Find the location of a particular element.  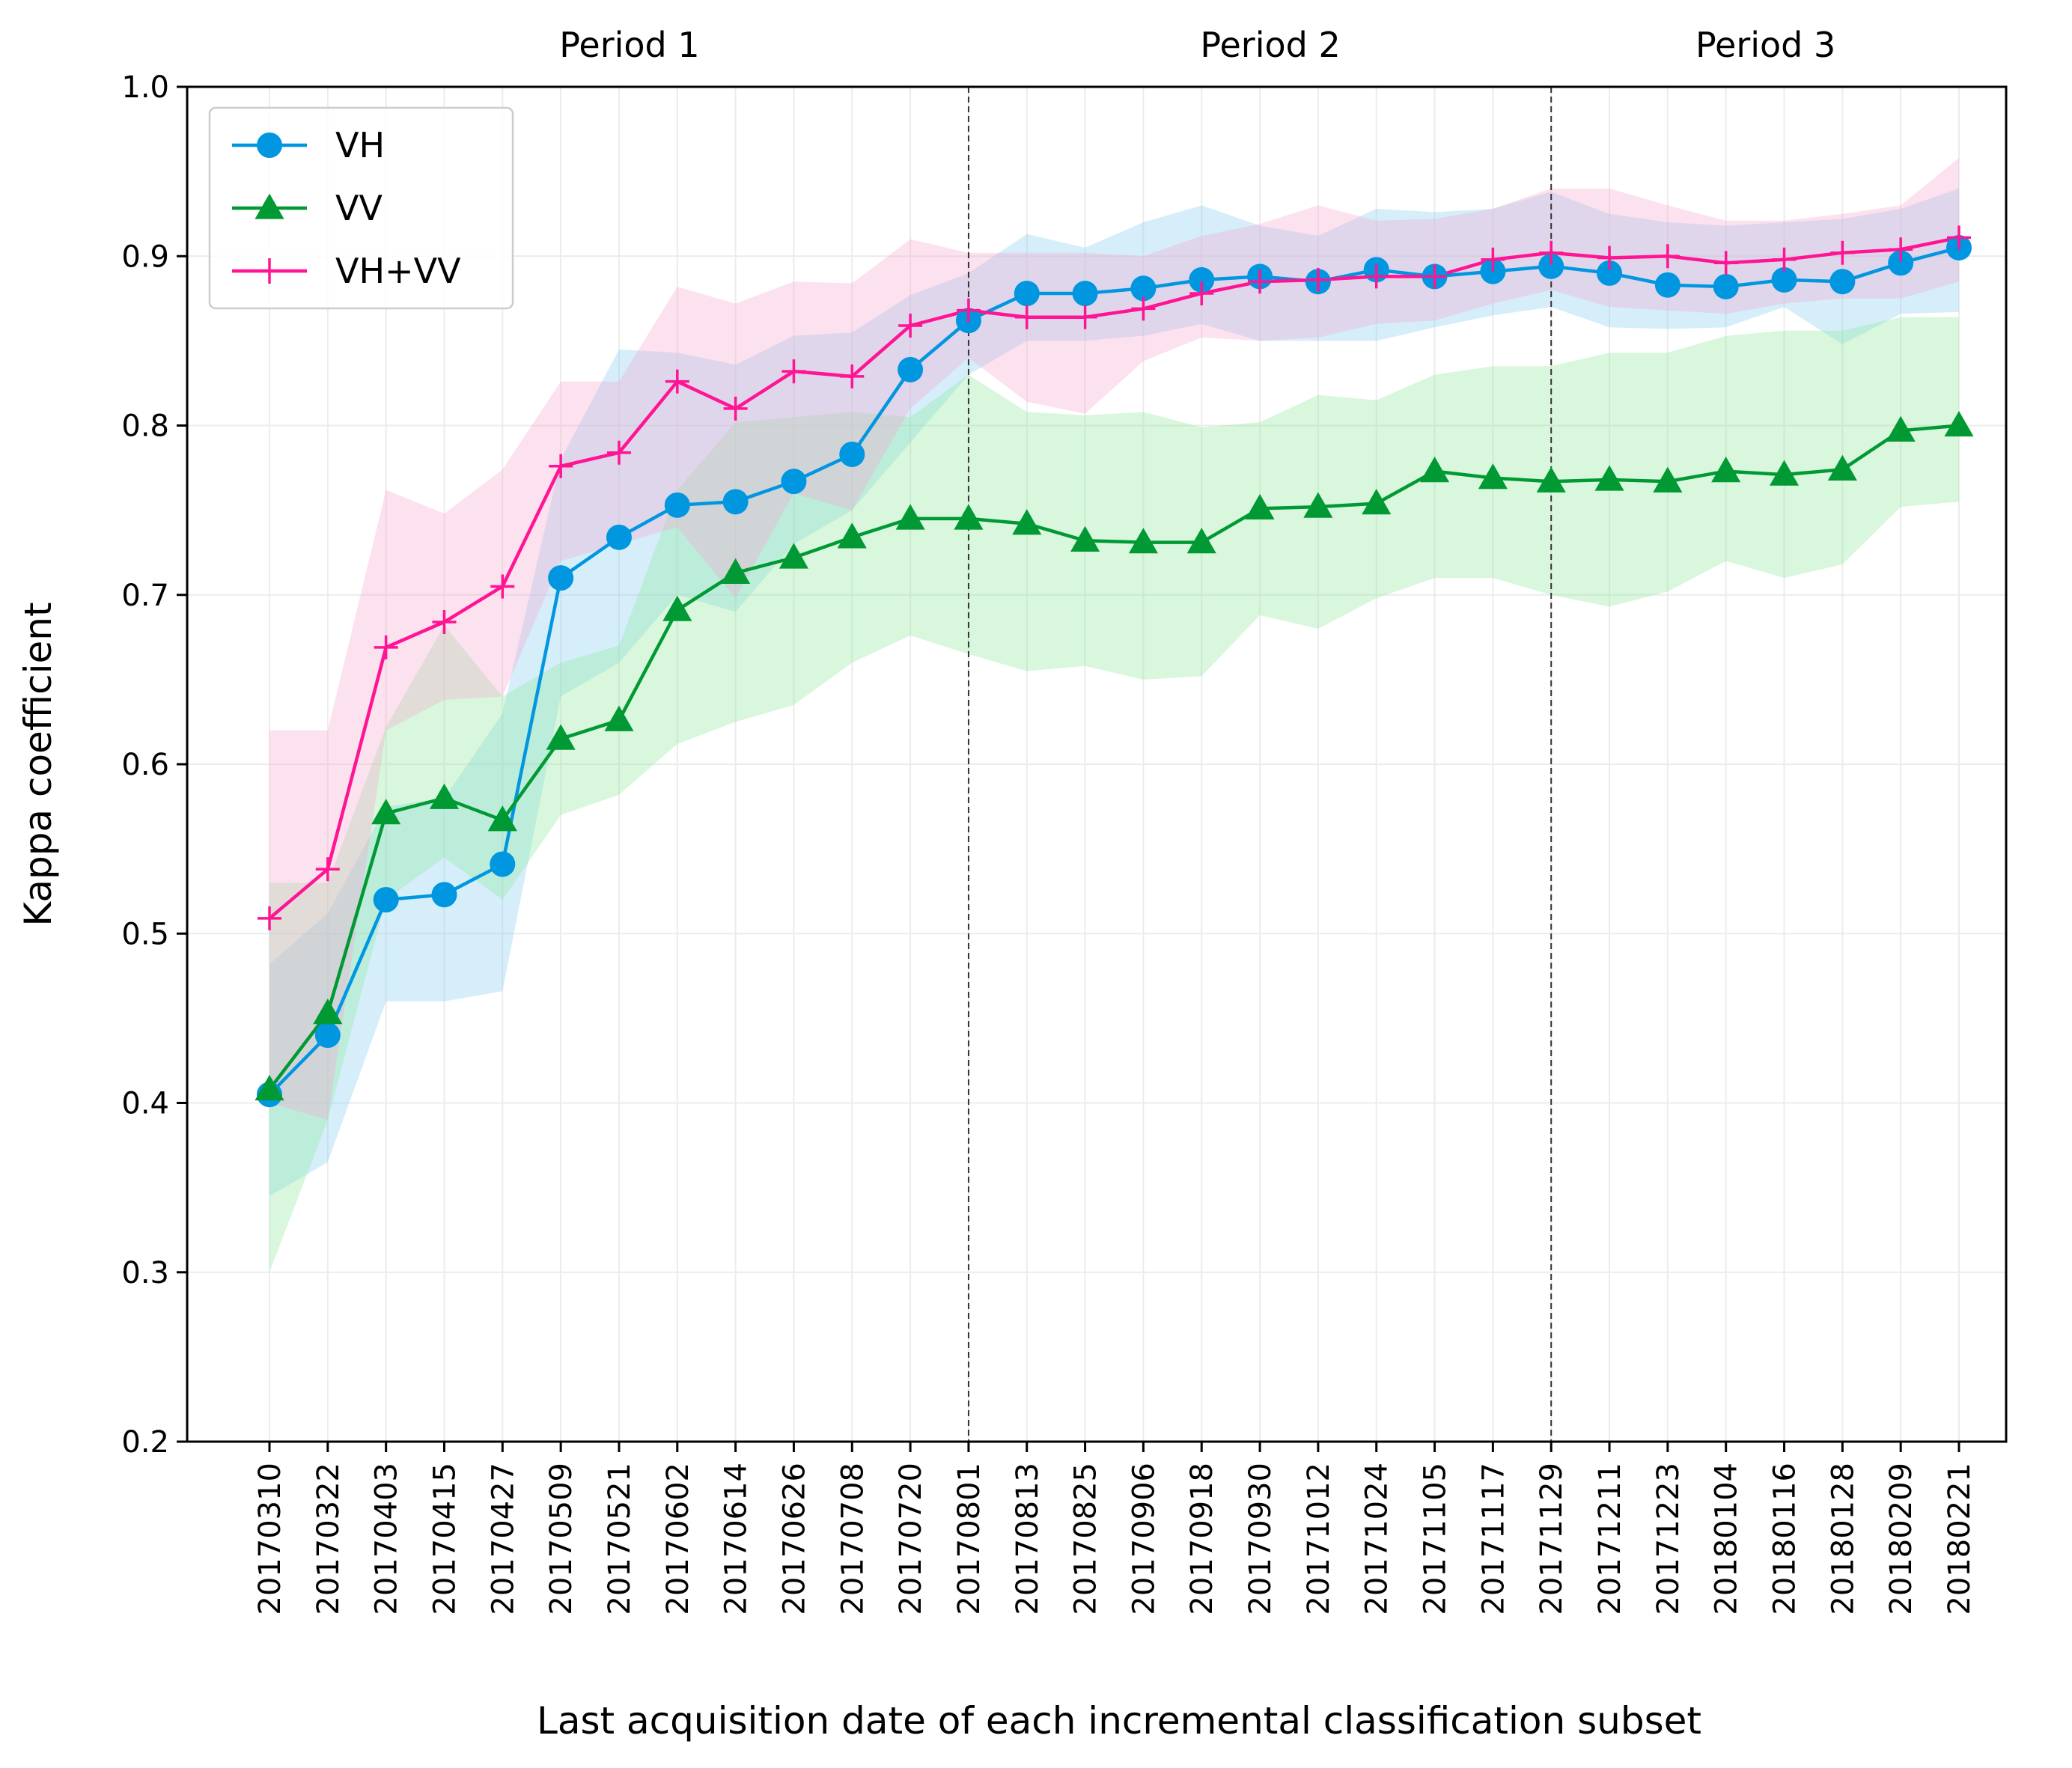

x-tick-label: 20170403 is located at coordinates (387, 1539).